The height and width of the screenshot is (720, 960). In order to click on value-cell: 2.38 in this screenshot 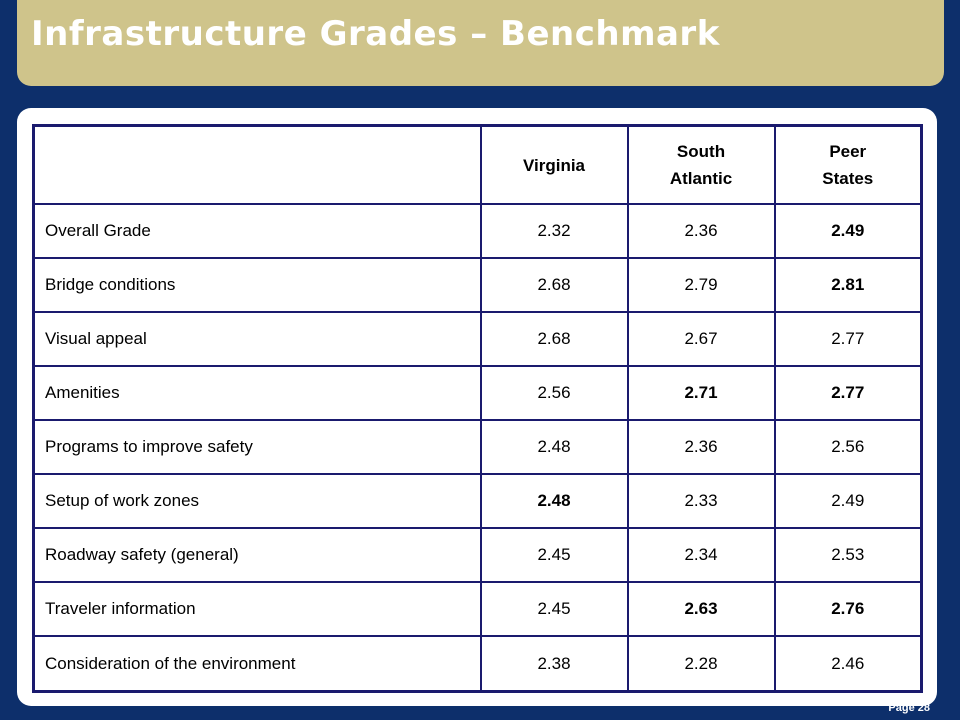, I will do `click(554, 664)`.